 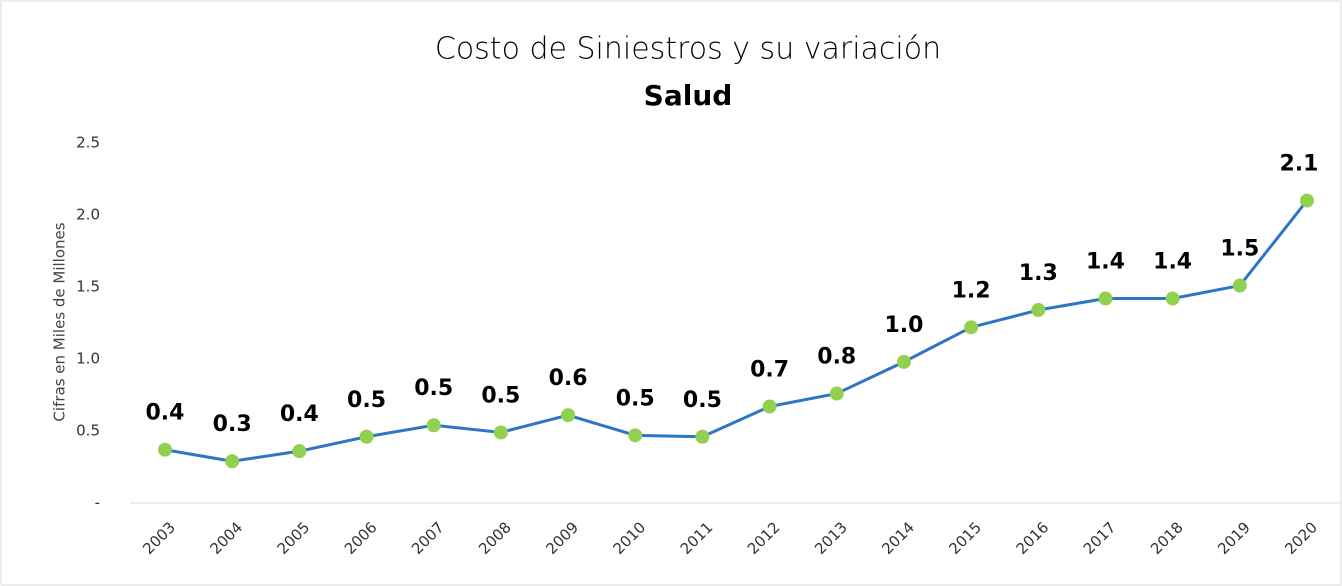 What do you see at coordinates (88, 287) in the screenshot?
I see `y-tick-label: 1.5` at bounding box center [88, 287].